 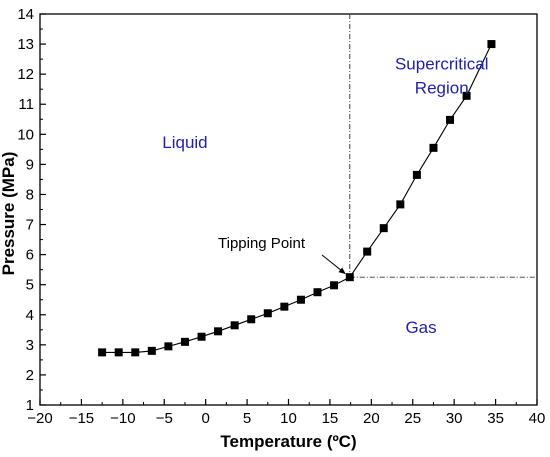 I want to click on y-tick-label: 11, so click(x=26, y=104).